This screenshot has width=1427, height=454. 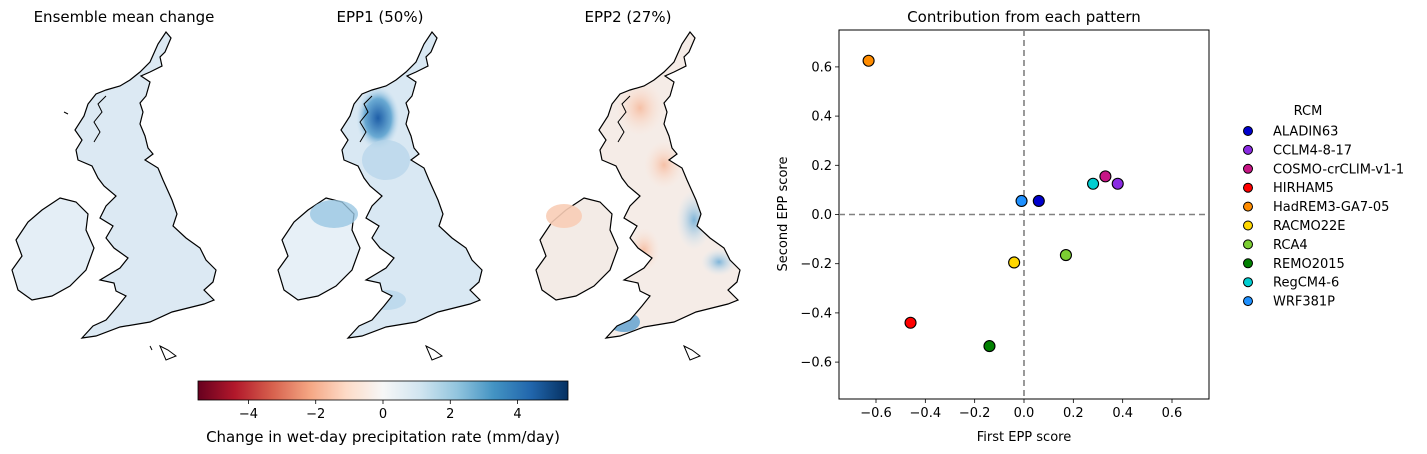 What do you see at coordinates (816, 363) in the screenshot?
I see `y-tick-label: −0.6` at bounding box center [816, 363].